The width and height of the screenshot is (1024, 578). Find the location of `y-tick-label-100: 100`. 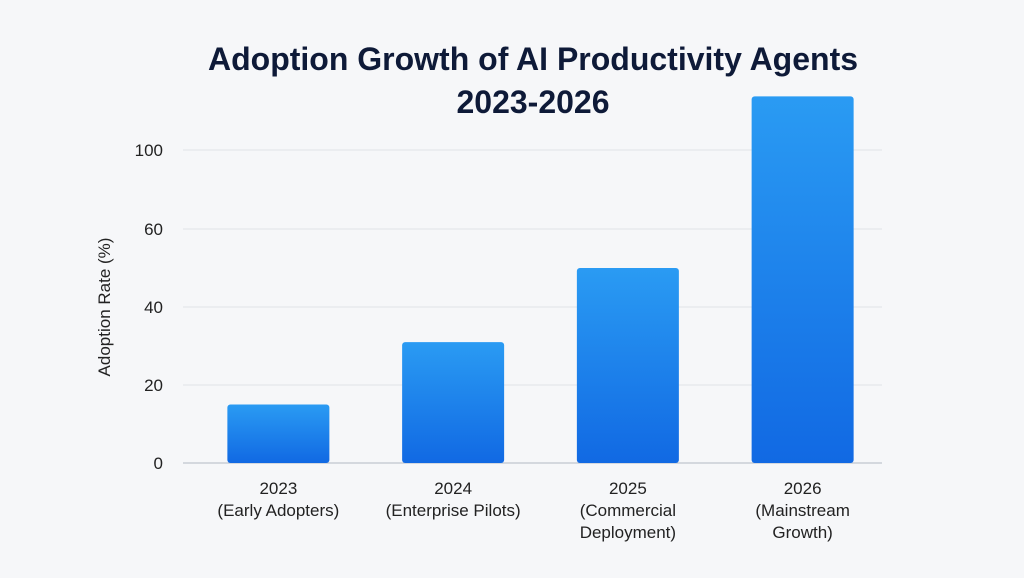

y-tick-label-100: 100 is located at coordinates (149, 150).